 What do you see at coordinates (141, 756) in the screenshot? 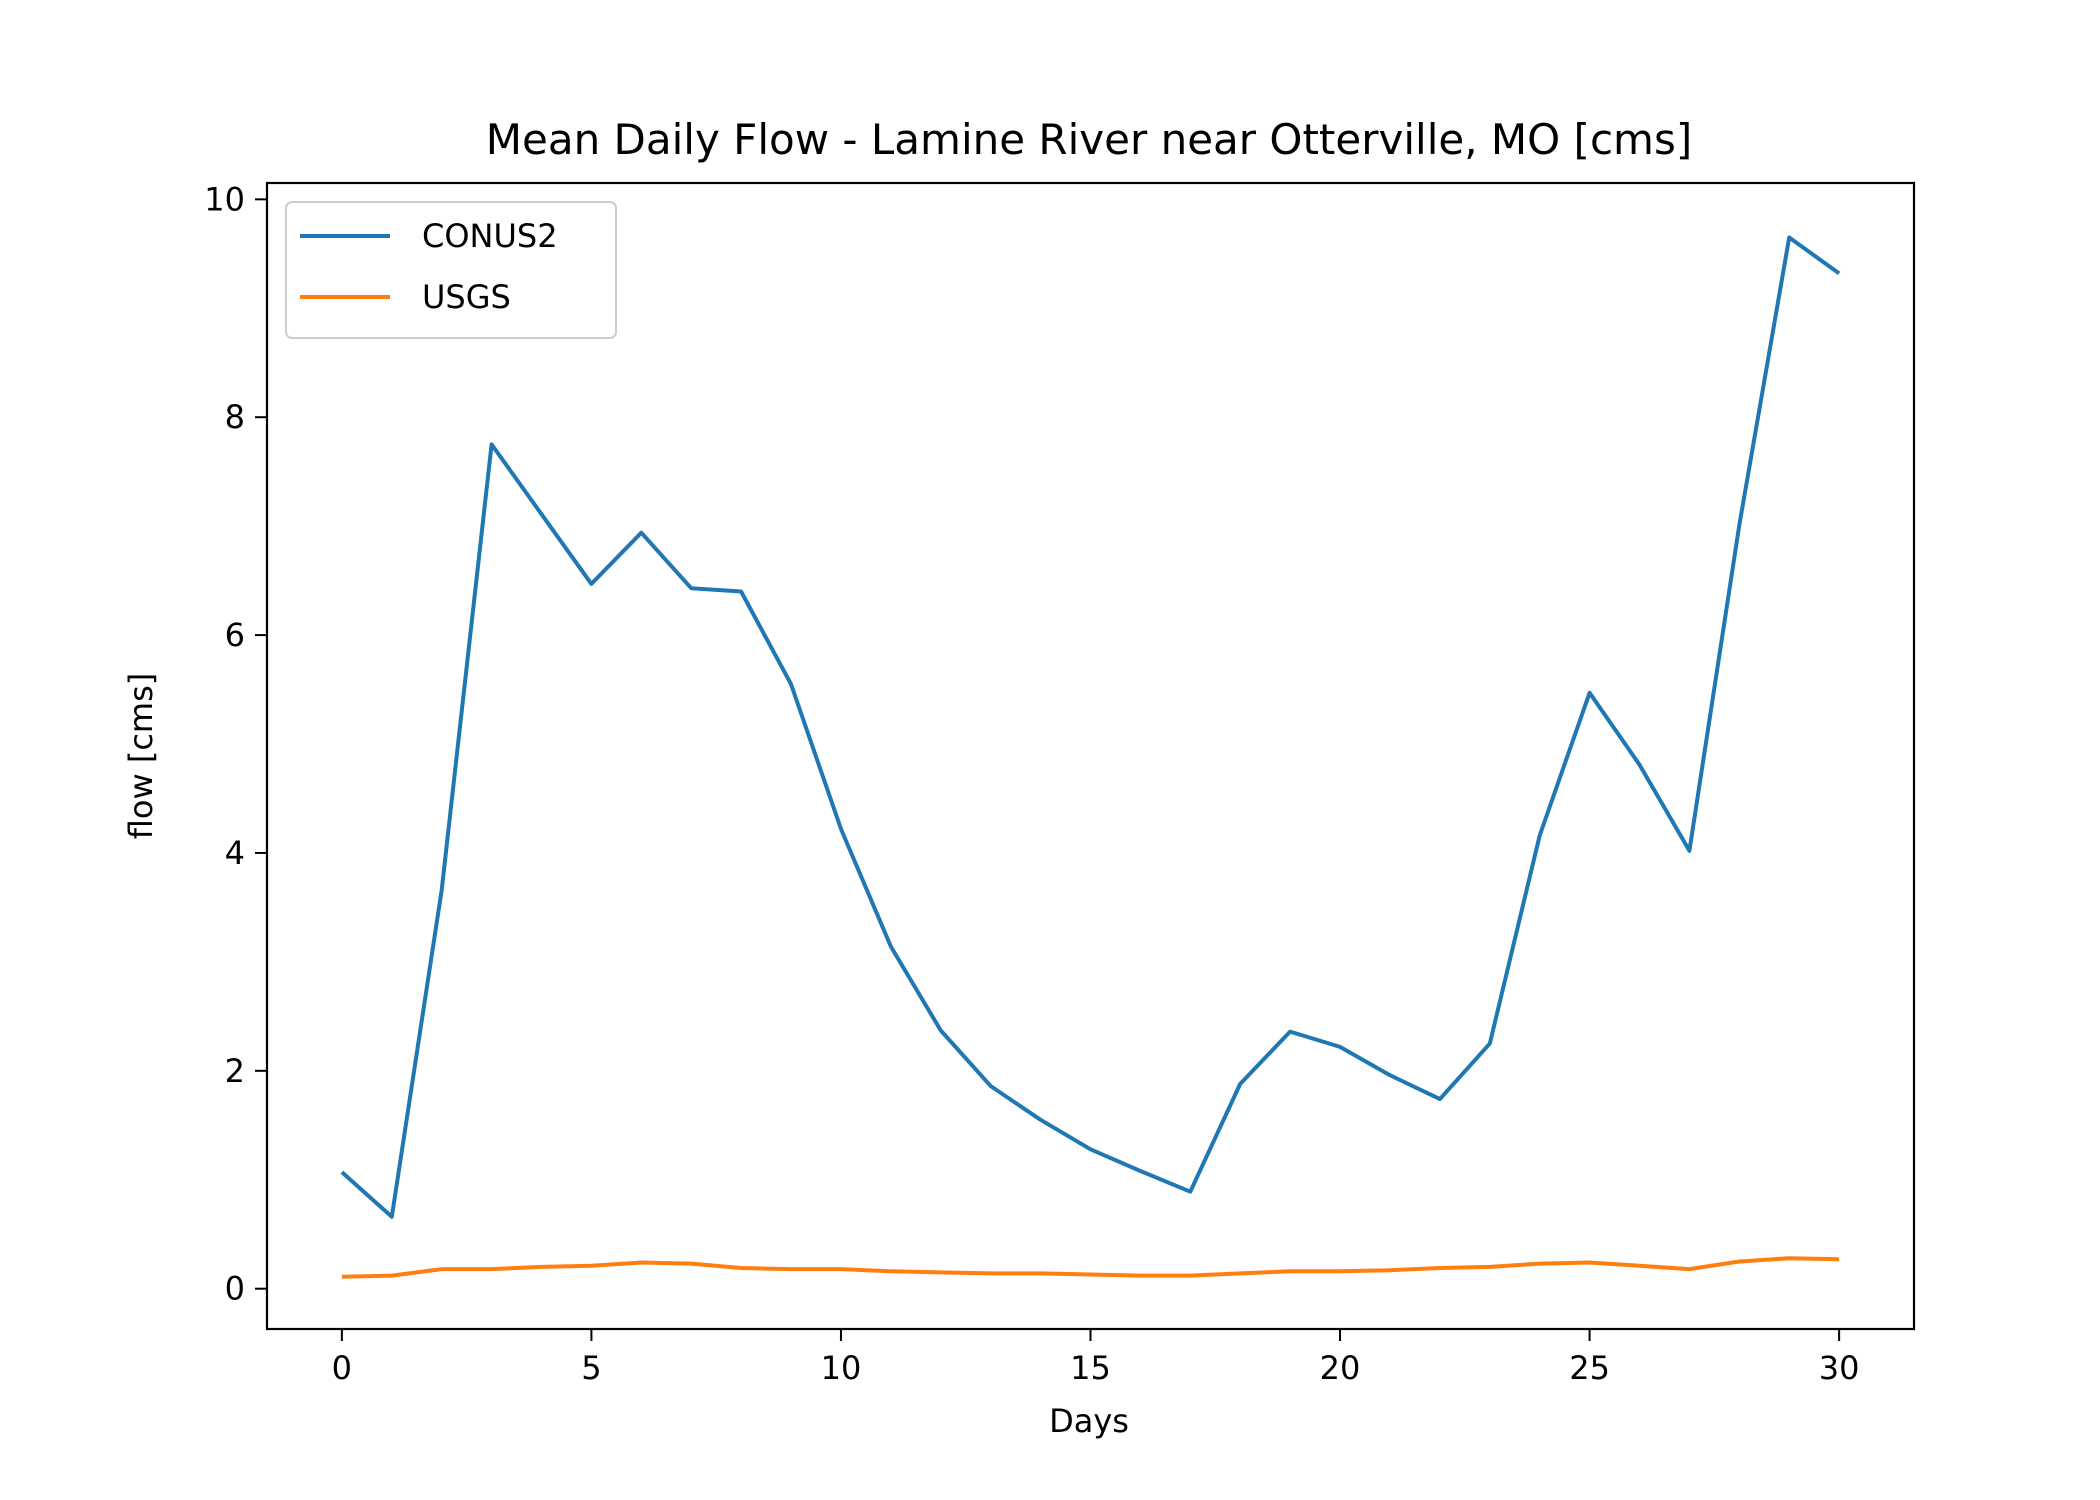
I see `y-axis-title: flow [cms]` at bounding box center [141, 756].